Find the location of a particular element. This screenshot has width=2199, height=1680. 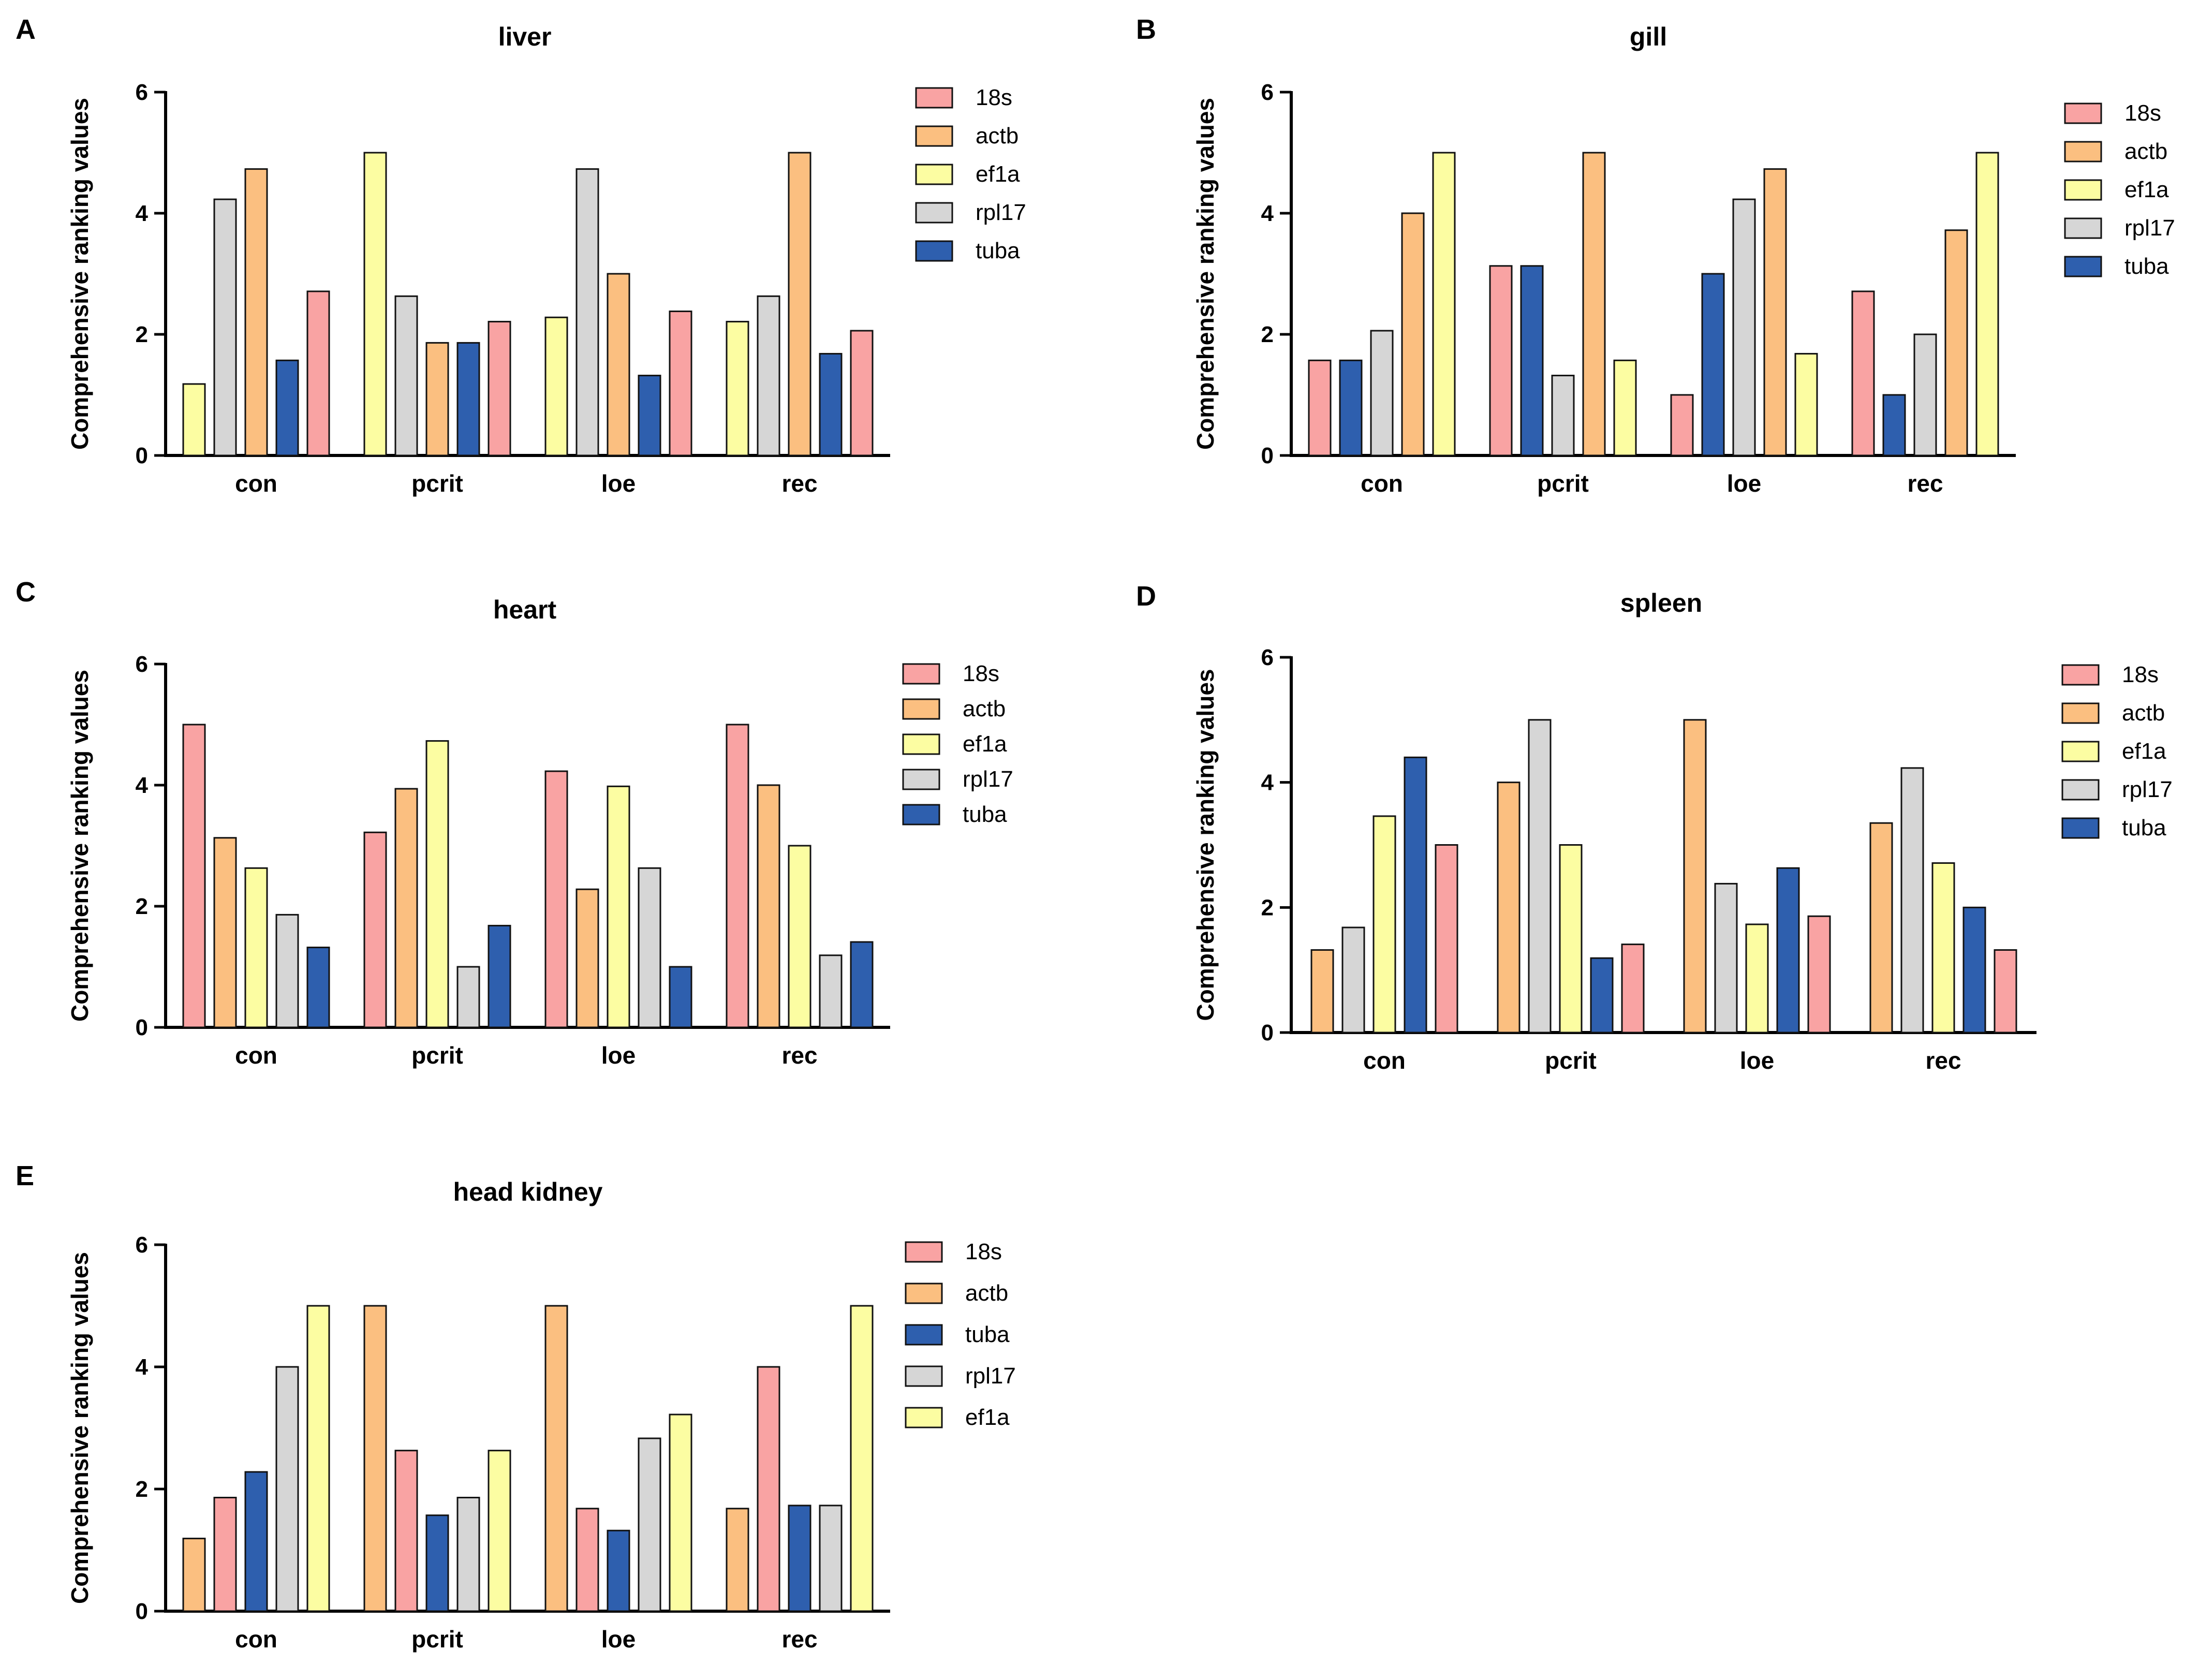

chart-title: heart is located at coordinates (525, 609).